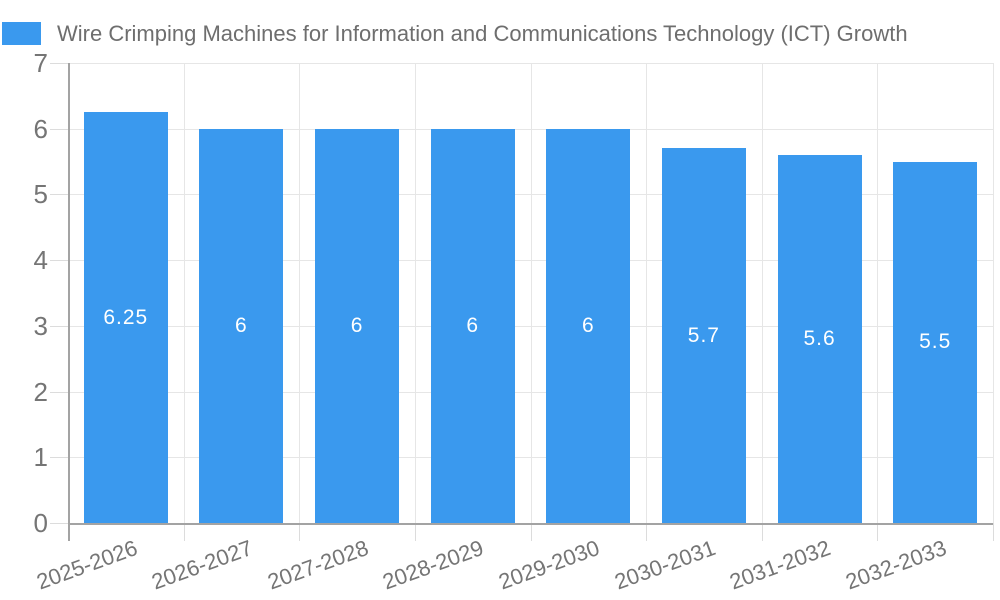 Image resolution: width=1000 pixels, height=600 pixels. What do you see at coordinates (40, 194) in the screenshot?
I see `y-tick-label: 5` at bounding box center [40, 194].